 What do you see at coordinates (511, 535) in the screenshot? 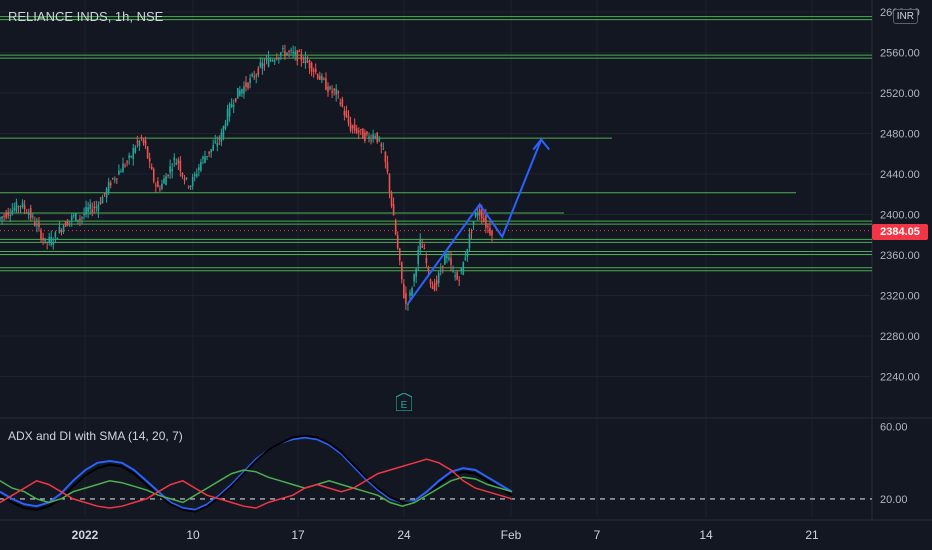
I see `time-tick-label: Feb` at bounding box center [511, 535].